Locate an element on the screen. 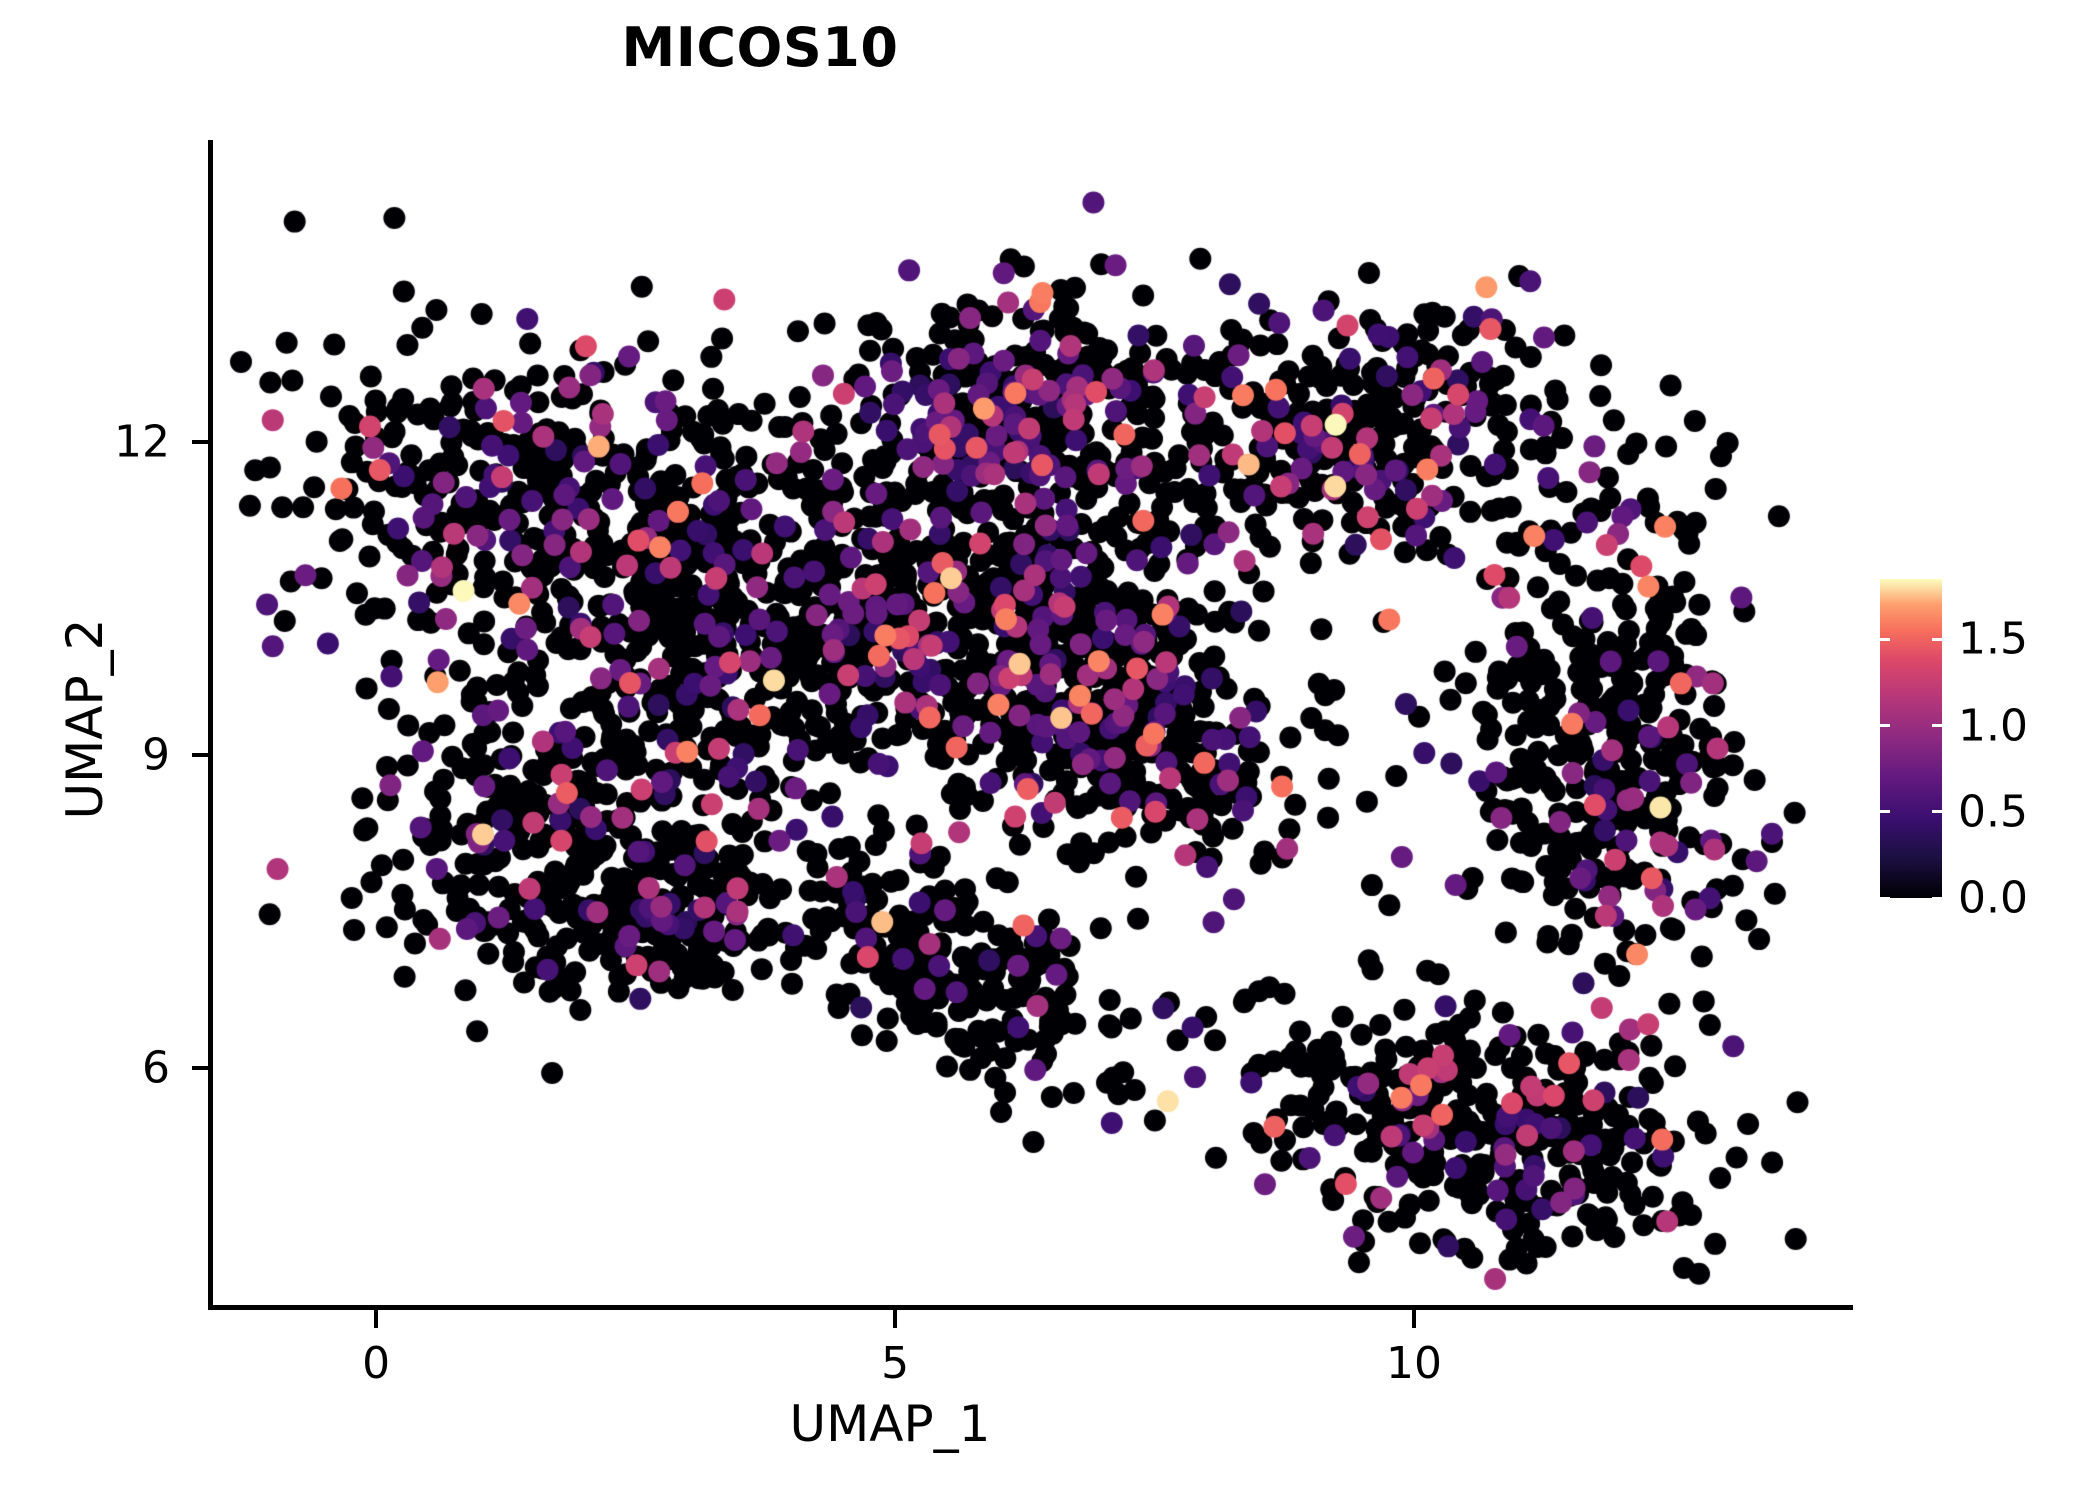 The height and width of the screenshot is (1500, 2100). colorbar-tick-label: 1.0 is located at coordinates (1993, 726).